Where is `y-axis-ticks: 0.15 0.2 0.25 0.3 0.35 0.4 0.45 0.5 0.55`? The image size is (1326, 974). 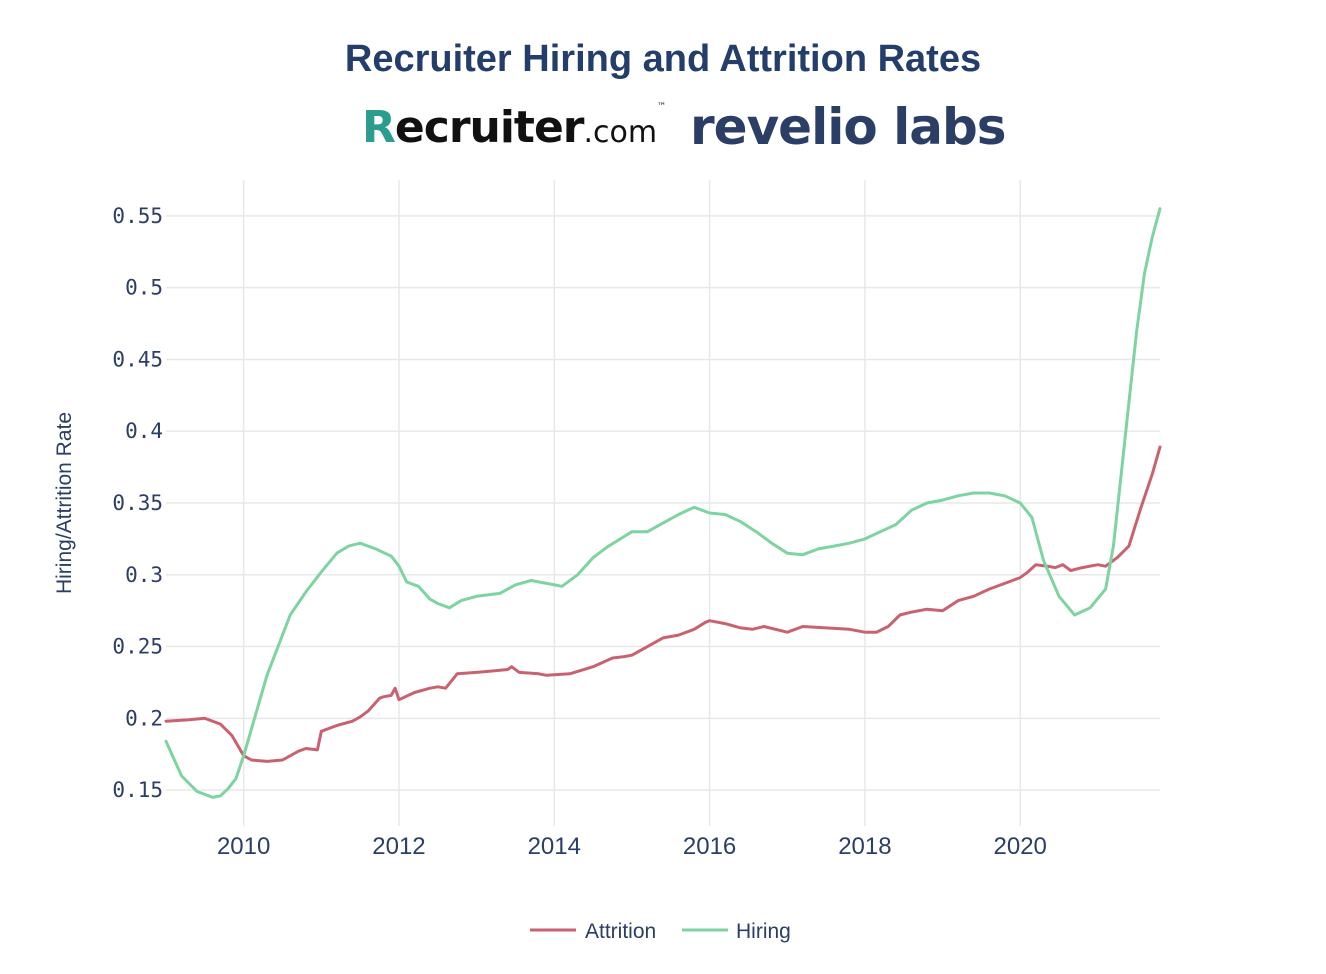
y-axis-ticks: 0.15 0.2 0.25 0.3 0.35 0.4 0.45 0.5 0.55 is located at coordinates (137, 503).